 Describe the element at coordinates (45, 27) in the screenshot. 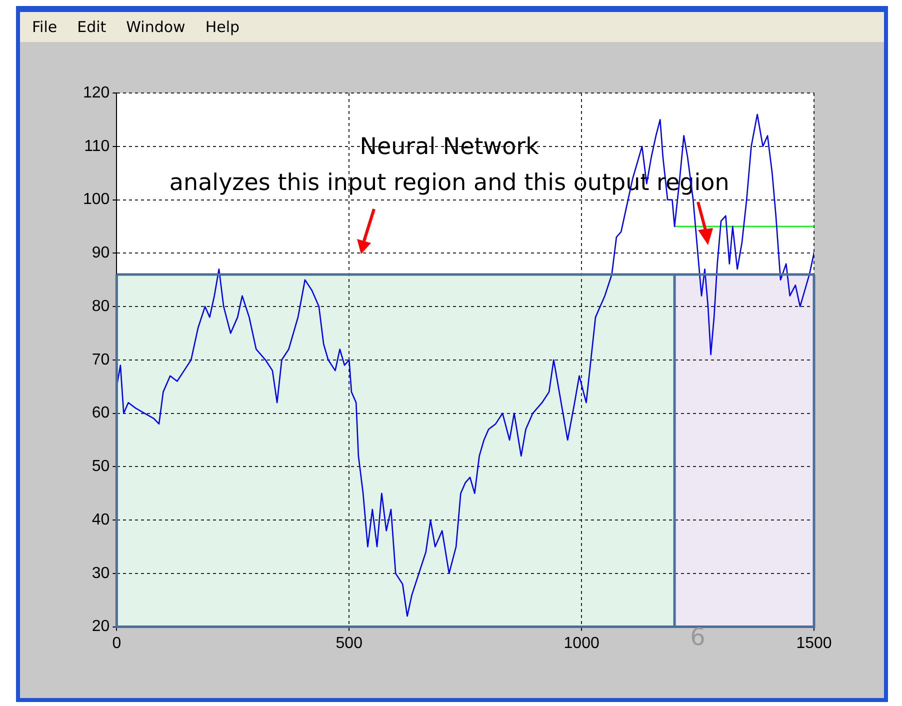

I see `text: File` at that location.